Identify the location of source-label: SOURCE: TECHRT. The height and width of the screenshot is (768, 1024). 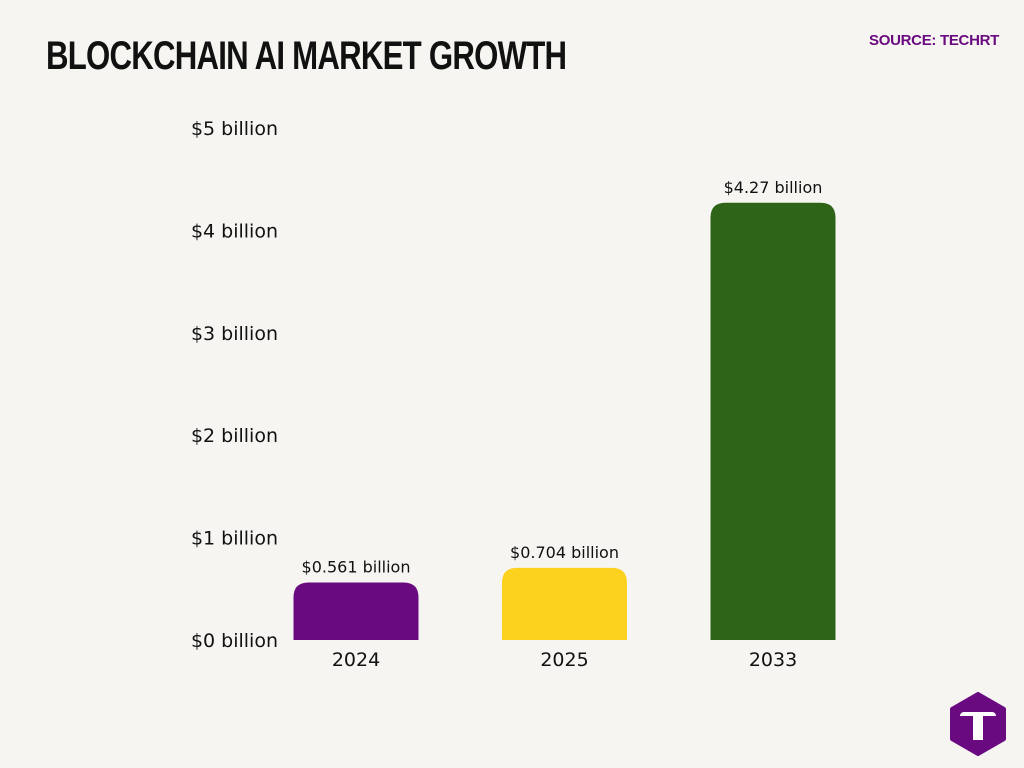
(934, 40).